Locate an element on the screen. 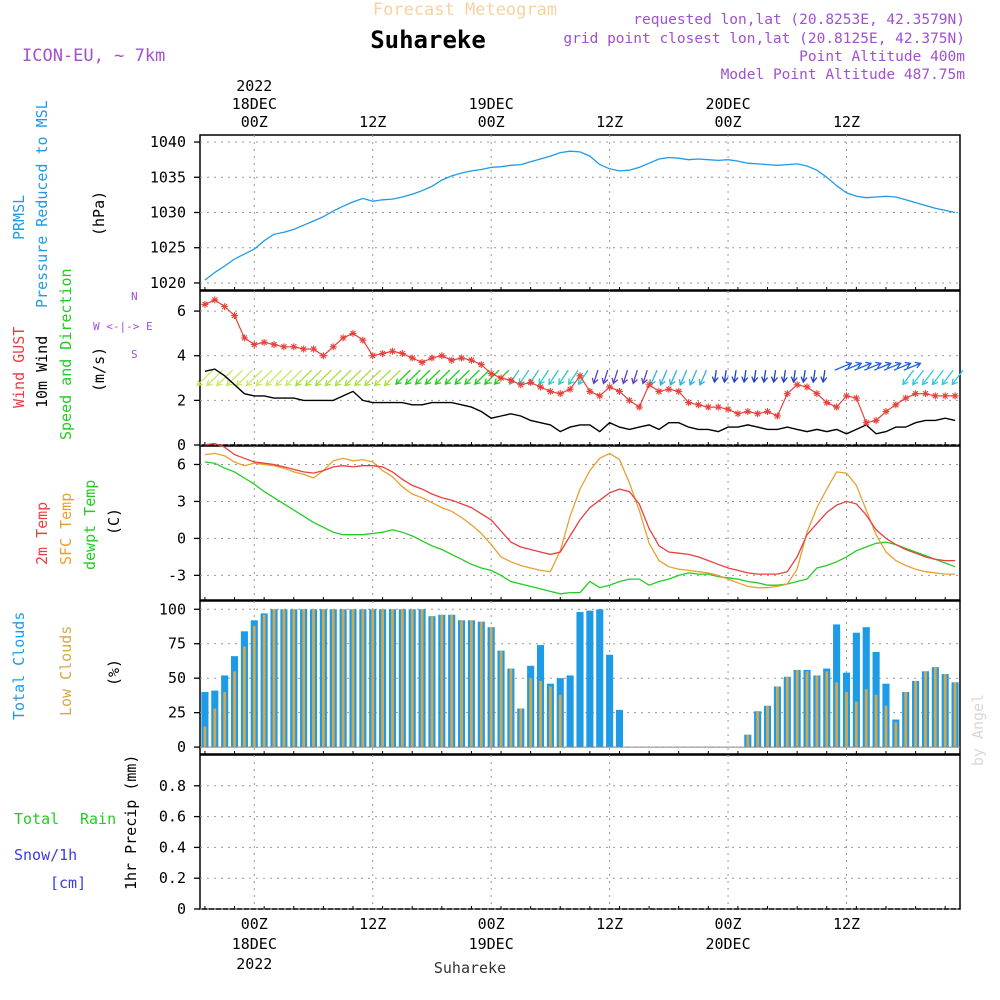 The height and width of the screenshot is (1000, 1000). prmsl-label: PRMSL is located at coordinates (19, 217).